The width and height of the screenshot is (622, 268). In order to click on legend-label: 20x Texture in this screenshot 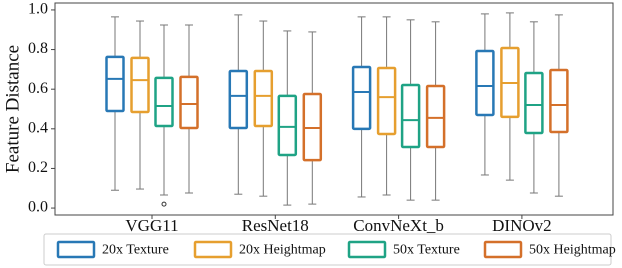, I will do `click(135, 250)`.